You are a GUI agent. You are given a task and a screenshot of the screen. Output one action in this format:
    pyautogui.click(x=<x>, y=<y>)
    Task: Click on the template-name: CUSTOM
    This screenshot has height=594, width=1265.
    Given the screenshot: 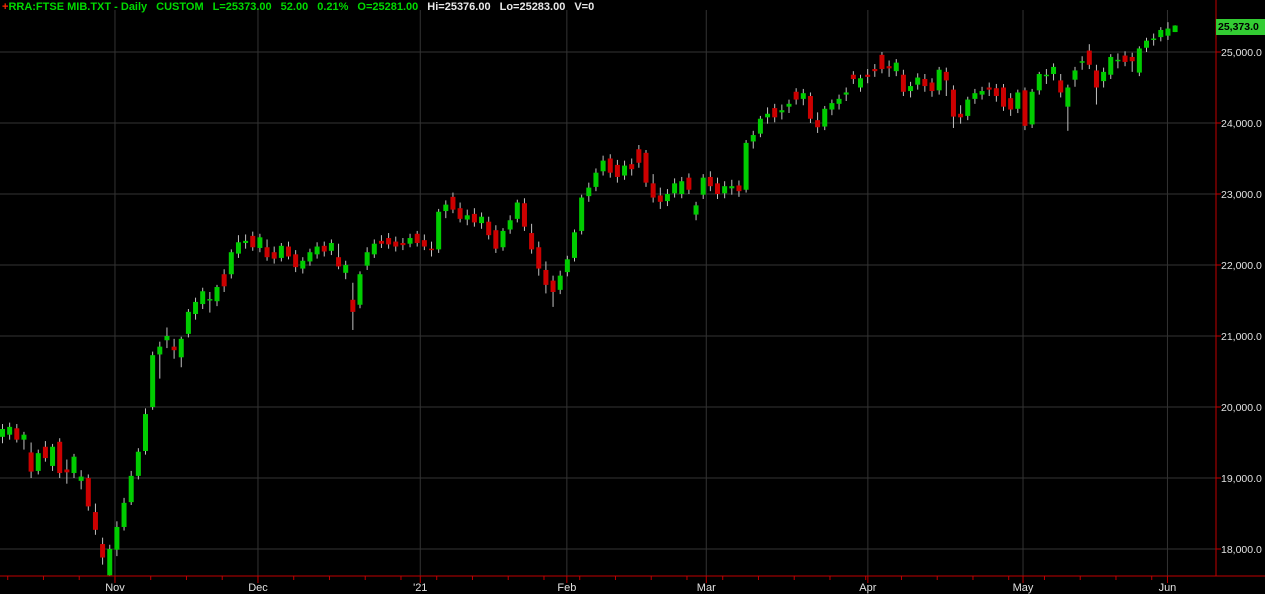 What is the action you would take?
    pyautogui.click(x=180, y=7)
    